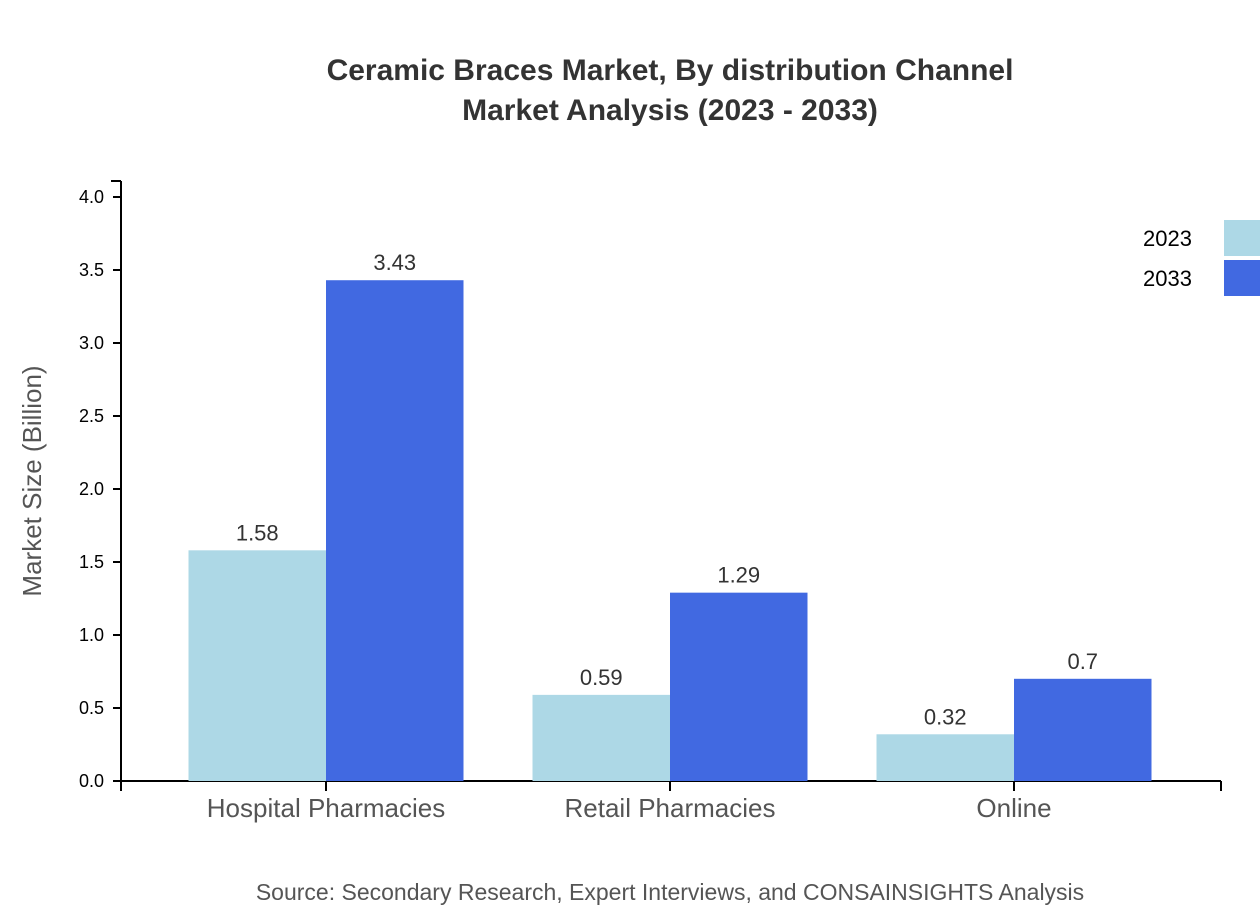 This screenshot has width=1260, height=920. What do you see at coordinates (1083, 729) in the screenshot?
I see `bar-2033-online` at bounding box center [1083, 729].